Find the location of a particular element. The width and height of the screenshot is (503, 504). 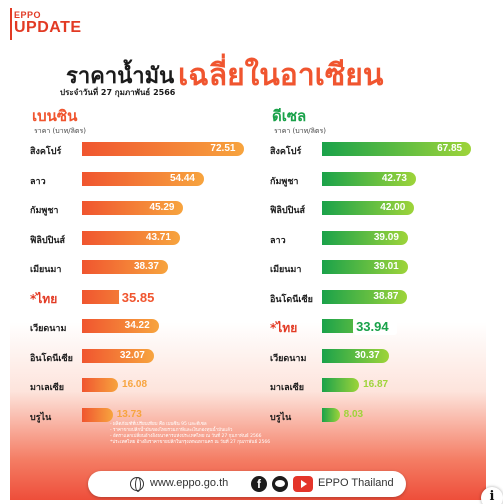

benzine-data-label: 43.71 is located at coordinates (158, 237).